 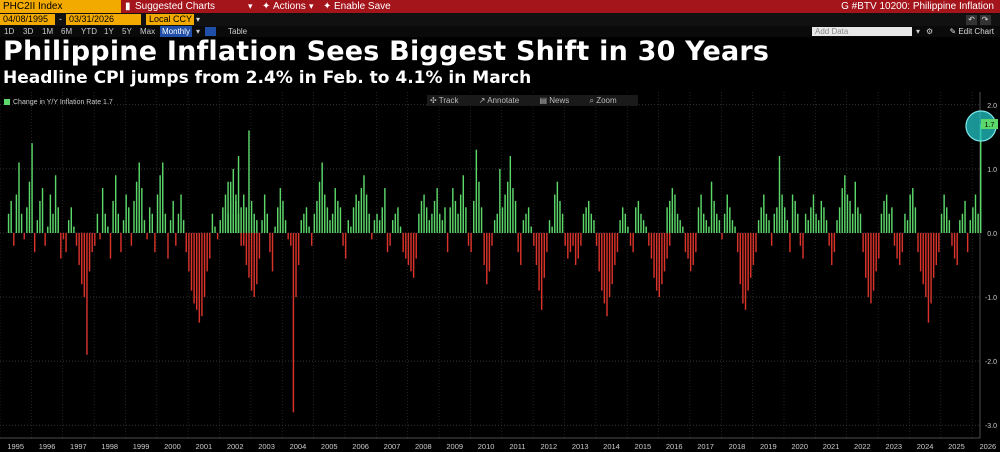 What do you see at coordinates (9, 31) in the screenshot?
I see `range-1d: 1D` at bounding box center [9, 31].